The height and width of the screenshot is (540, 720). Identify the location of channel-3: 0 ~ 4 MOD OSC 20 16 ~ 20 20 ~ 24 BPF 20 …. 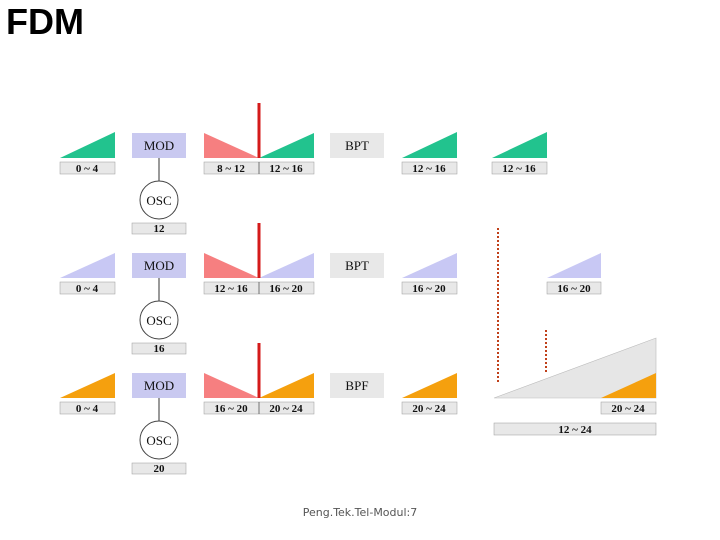
(258, 409).